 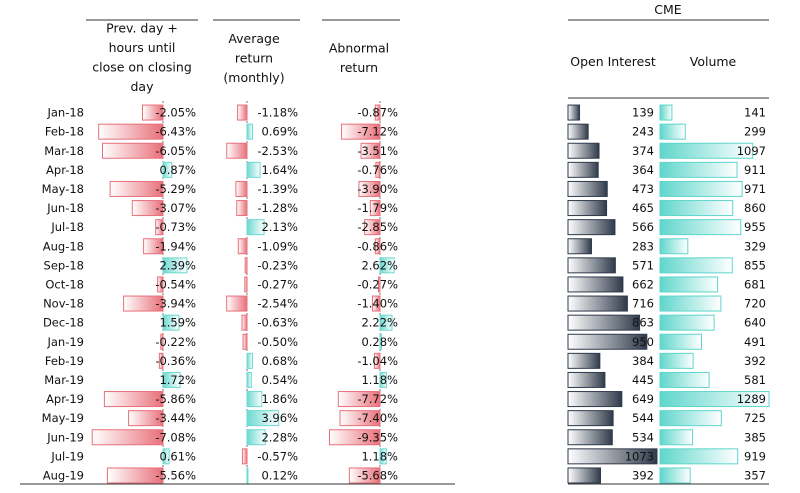 I want to click on volume-value: 911, so click(x=755, y=170).